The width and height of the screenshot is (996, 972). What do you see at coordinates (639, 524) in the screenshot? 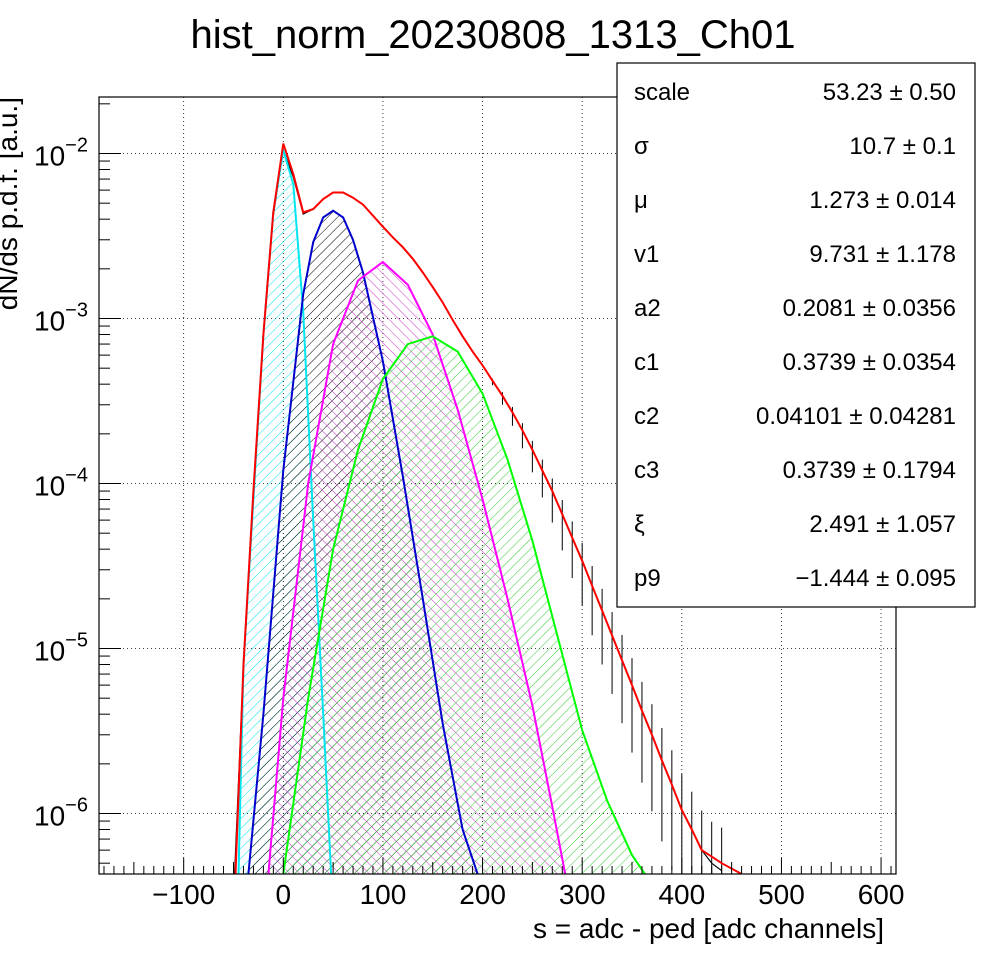
I see `stat-name: ξ` at bounding box center [639, 524].